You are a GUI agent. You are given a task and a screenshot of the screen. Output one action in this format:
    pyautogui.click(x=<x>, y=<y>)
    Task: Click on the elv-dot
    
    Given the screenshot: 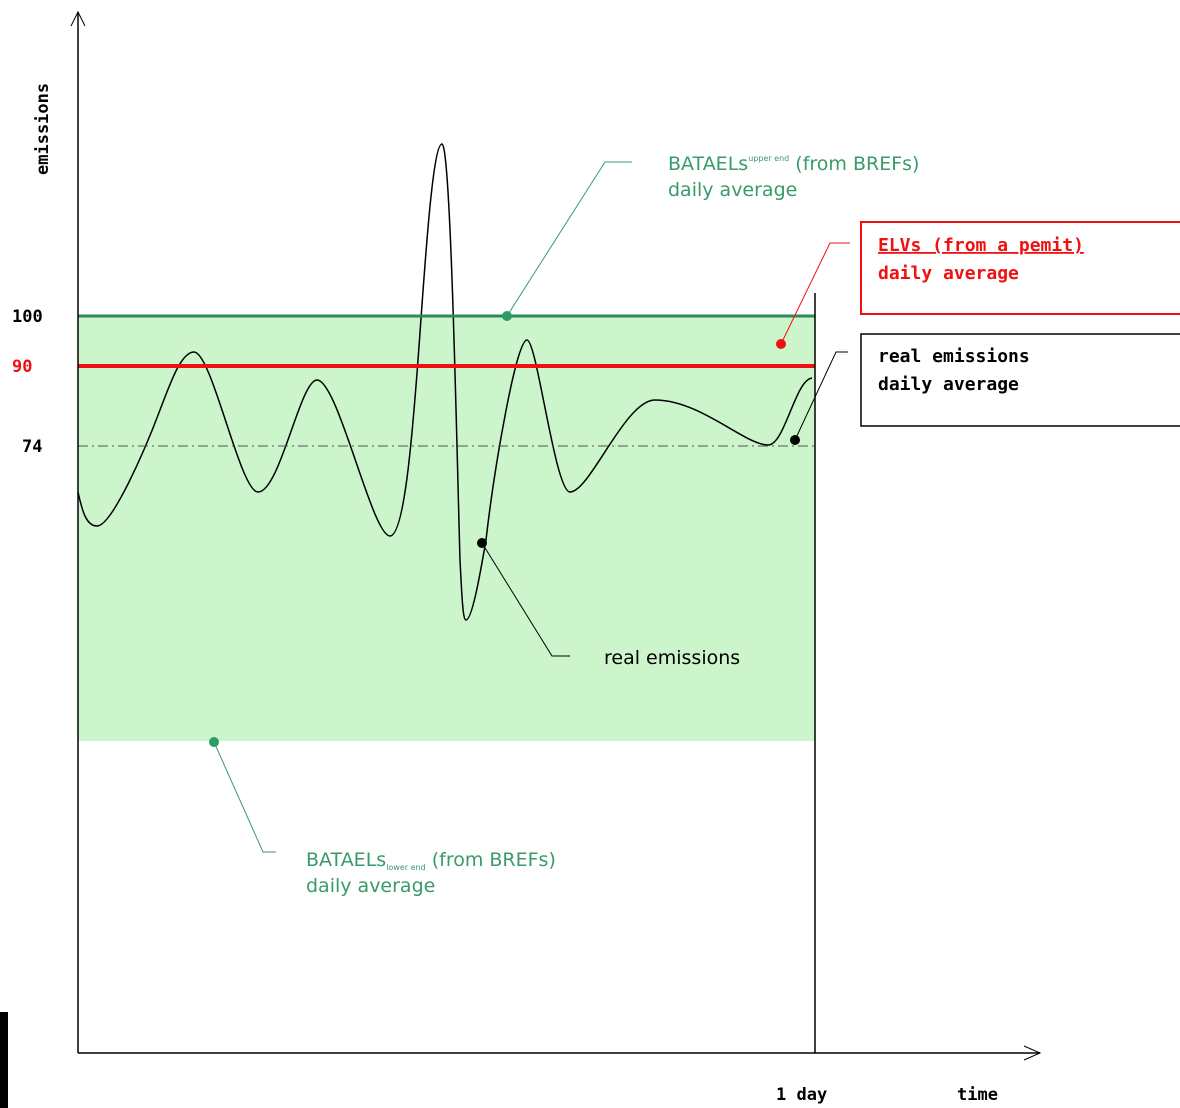 What is the action you would take?
    pyautogui.click(x=781, y=344)
    